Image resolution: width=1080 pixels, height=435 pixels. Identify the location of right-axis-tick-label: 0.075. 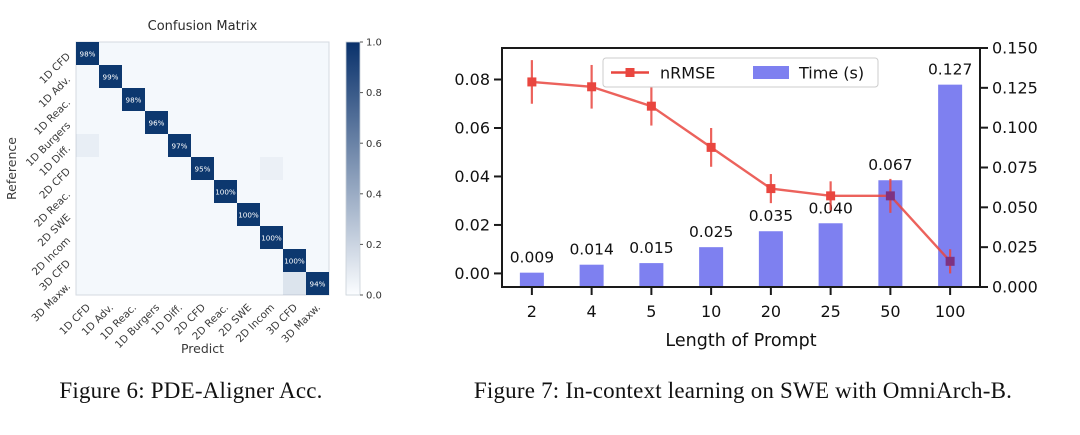
(1015, 167).